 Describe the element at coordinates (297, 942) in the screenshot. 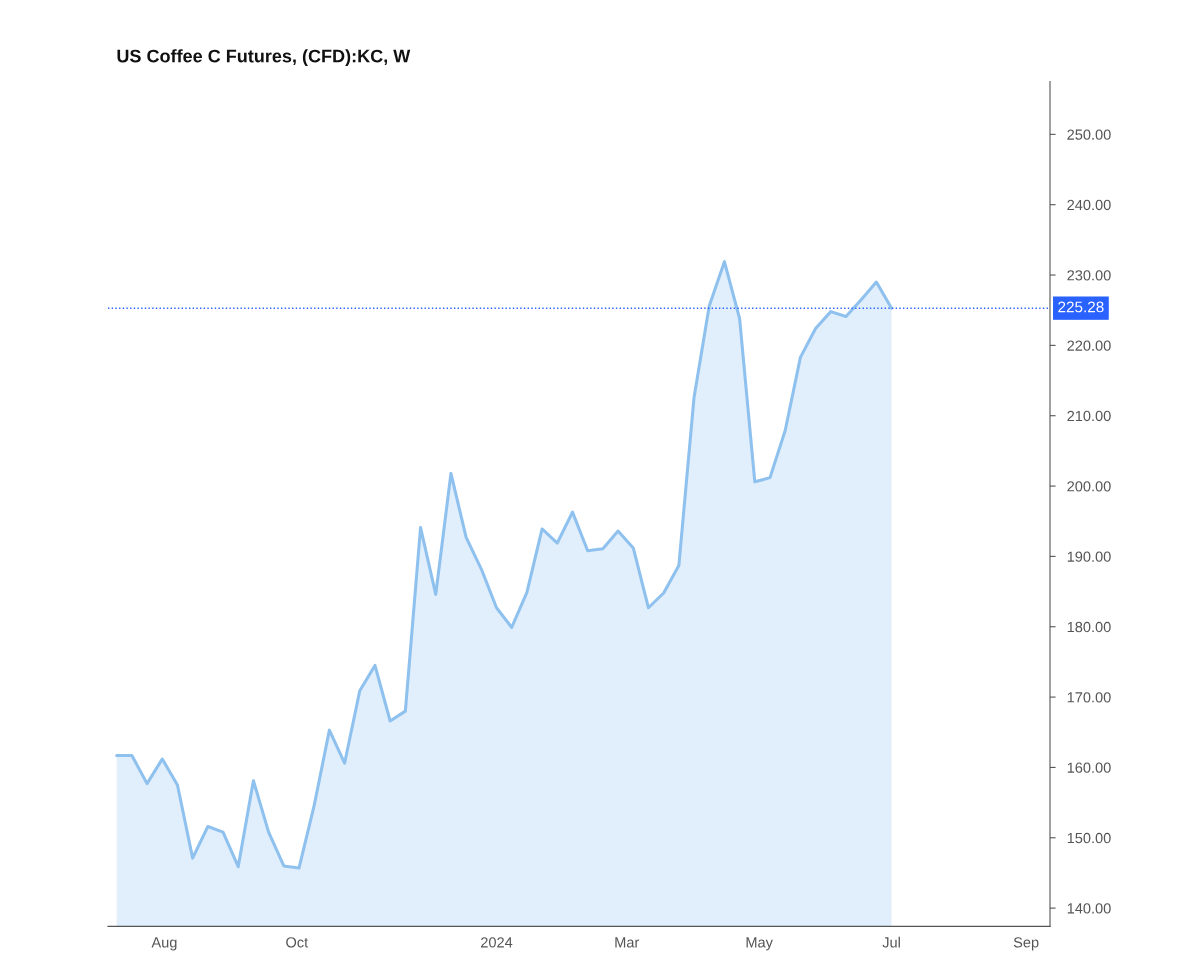

I see `x-tick-label: Oct` at that location.